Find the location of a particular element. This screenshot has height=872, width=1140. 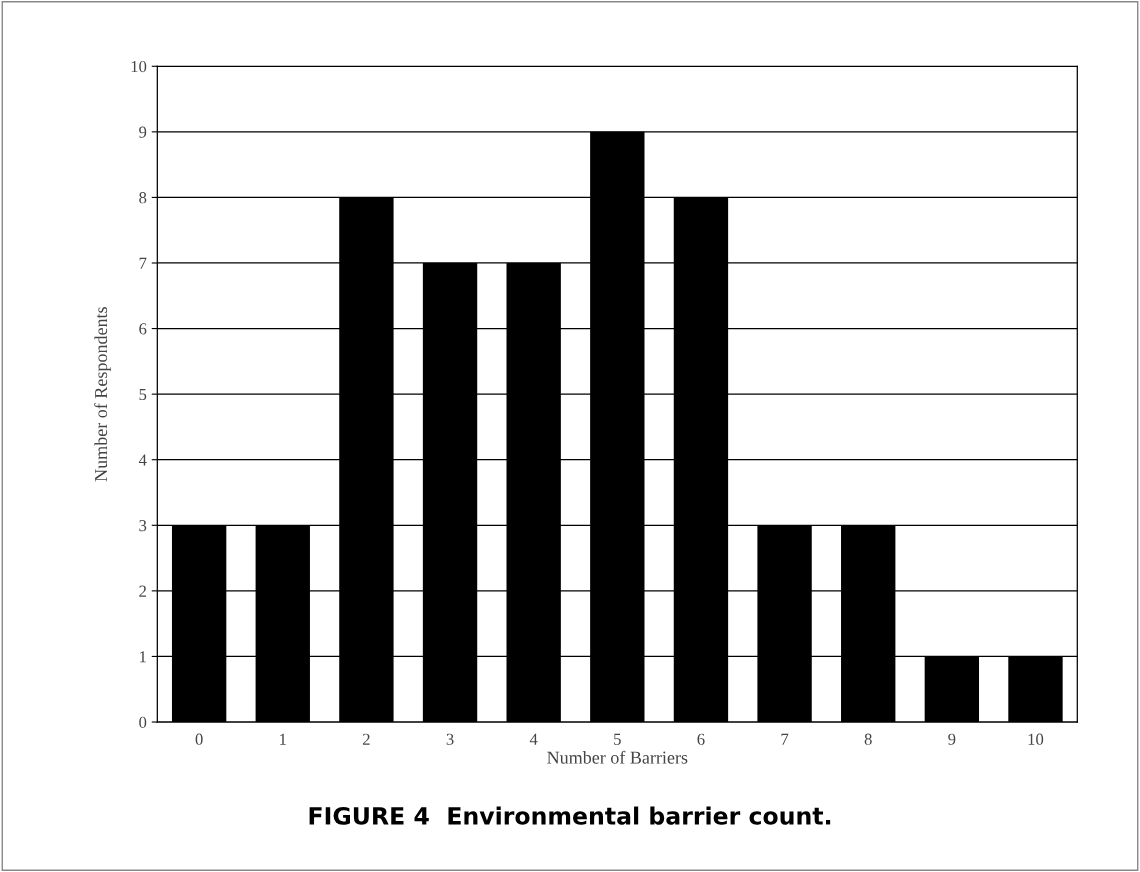

x-tick-label: 6 is located at coordinates (701, 739).